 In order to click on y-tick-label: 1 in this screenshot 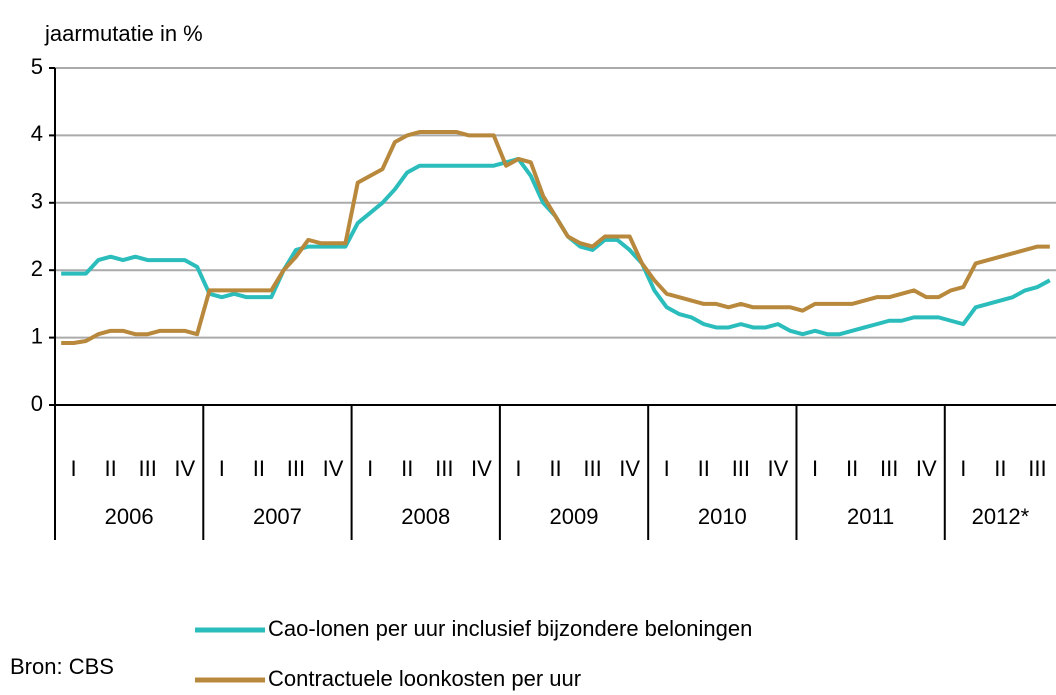, I will do `click(37, 335)`.